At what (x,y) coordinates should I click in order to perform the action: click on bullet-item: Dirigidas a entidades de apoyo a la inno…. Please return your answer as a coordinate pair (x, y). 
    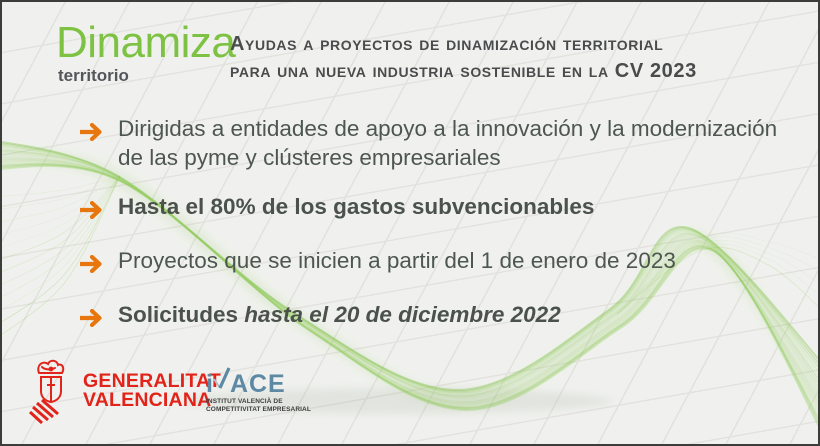
    Looking at the image, I should click on (436, 143).